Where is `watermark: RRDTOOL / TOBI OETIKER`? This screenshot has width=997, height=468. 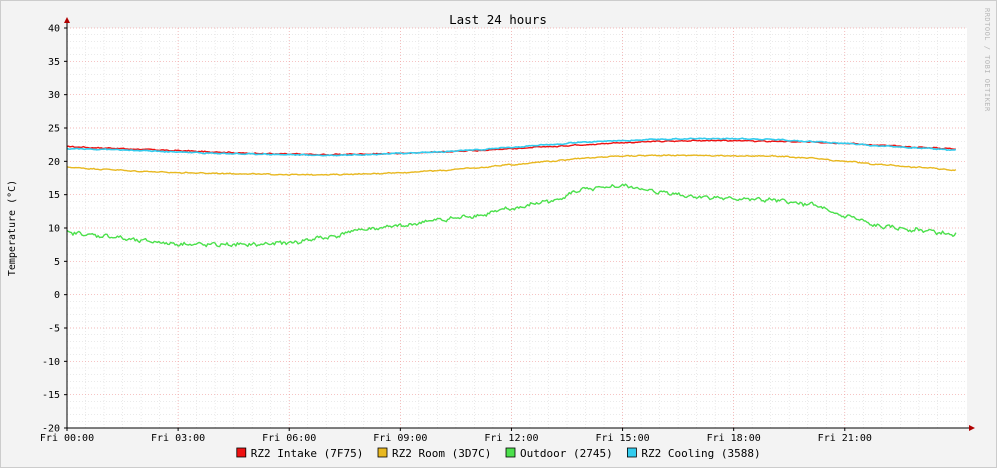 watermark: RRDTOOL / TOBI OETIKER is located at coordinates (987, 60).